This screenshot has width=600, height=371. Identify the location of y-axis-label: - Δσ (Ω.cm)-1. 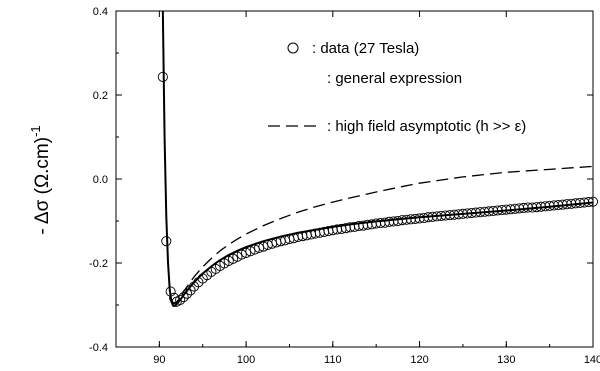
(40, 179).